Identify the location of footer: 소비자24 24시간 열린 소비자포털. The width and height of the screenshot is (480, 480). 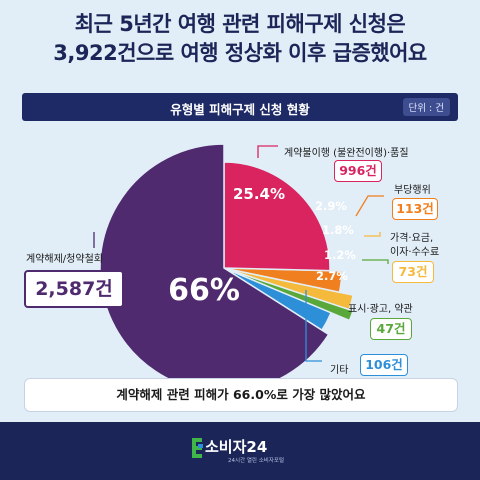
(240, 451).